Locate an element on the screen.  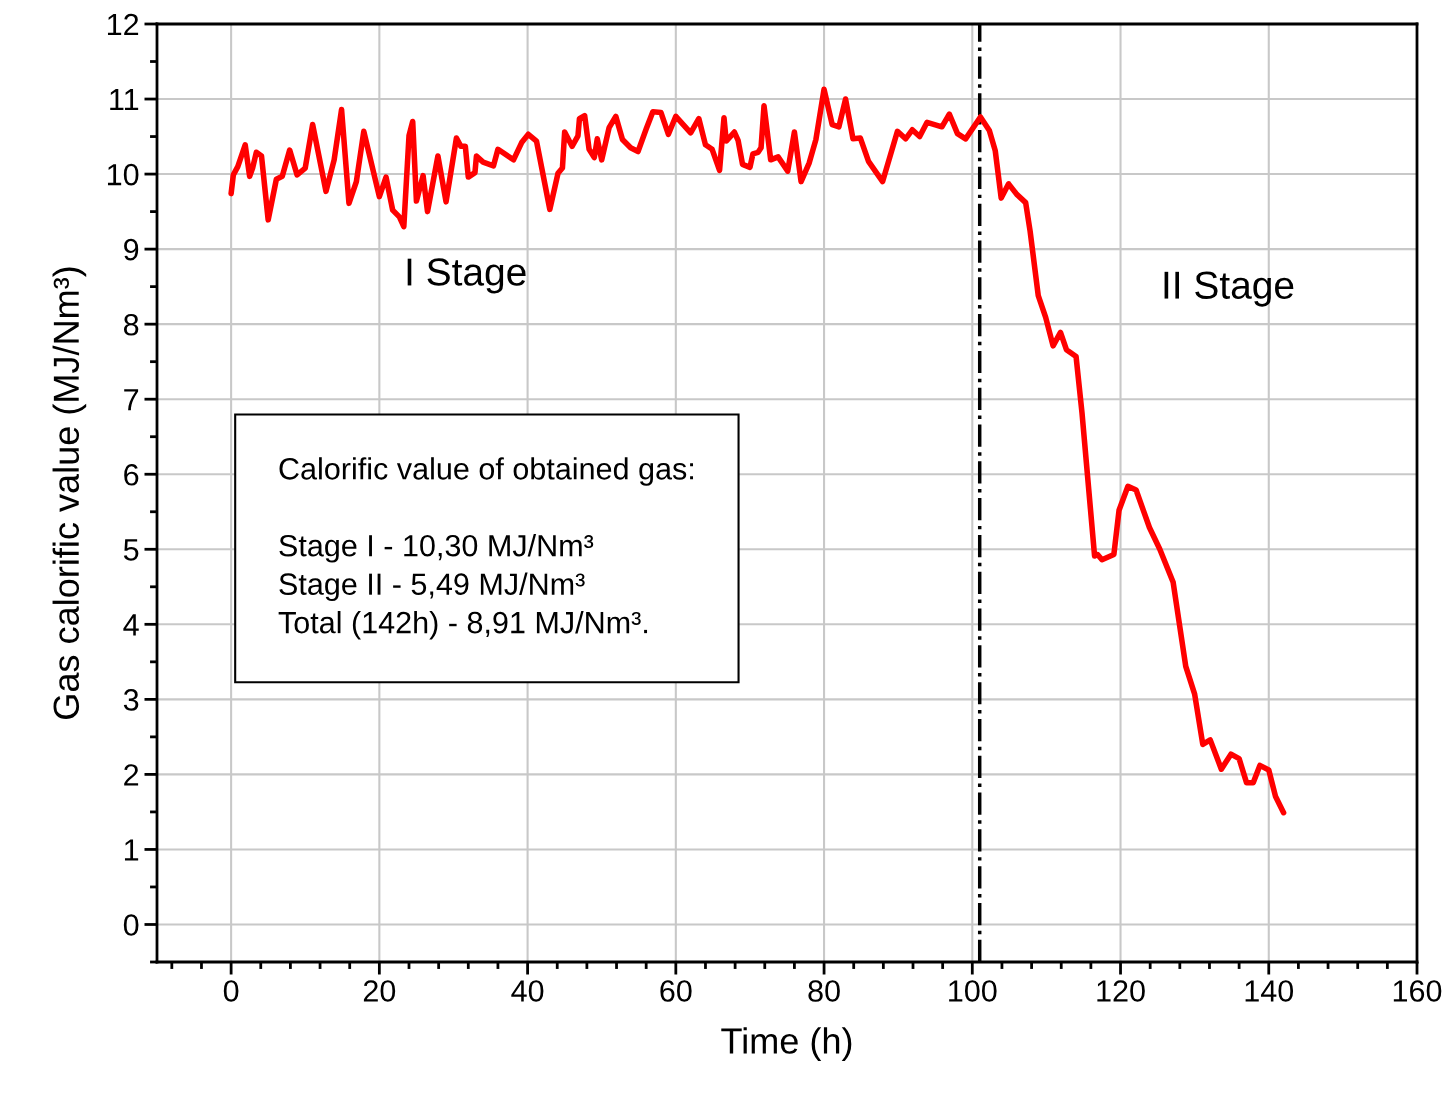
y-tick-label: 1 is located at coordinates (131, 850).